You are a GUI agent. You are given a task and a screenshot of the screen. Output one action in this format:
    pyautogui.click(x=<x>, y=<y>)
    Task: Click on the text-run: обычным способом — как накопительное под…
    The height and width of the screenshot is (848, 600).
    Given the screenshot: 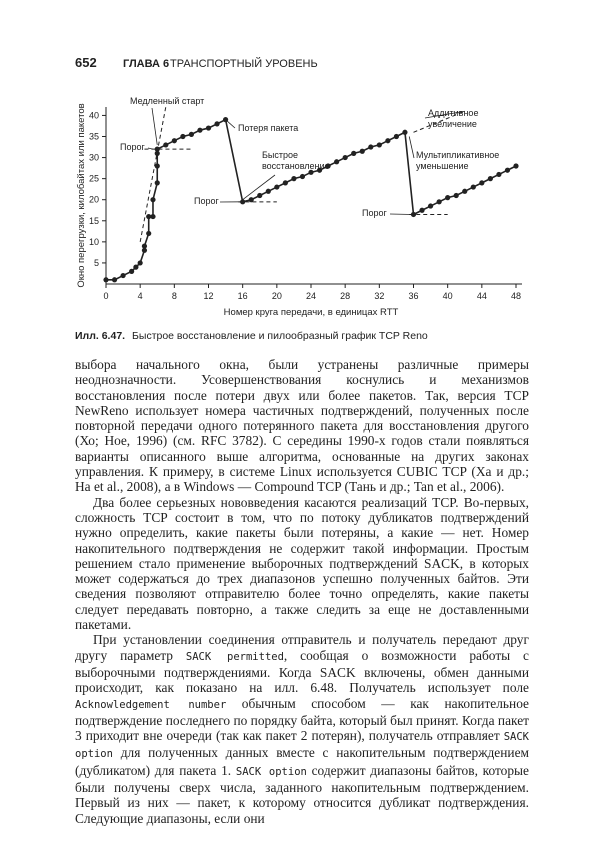 What is the action you would take?
    pyautogui.click(x=302, y=719)
    